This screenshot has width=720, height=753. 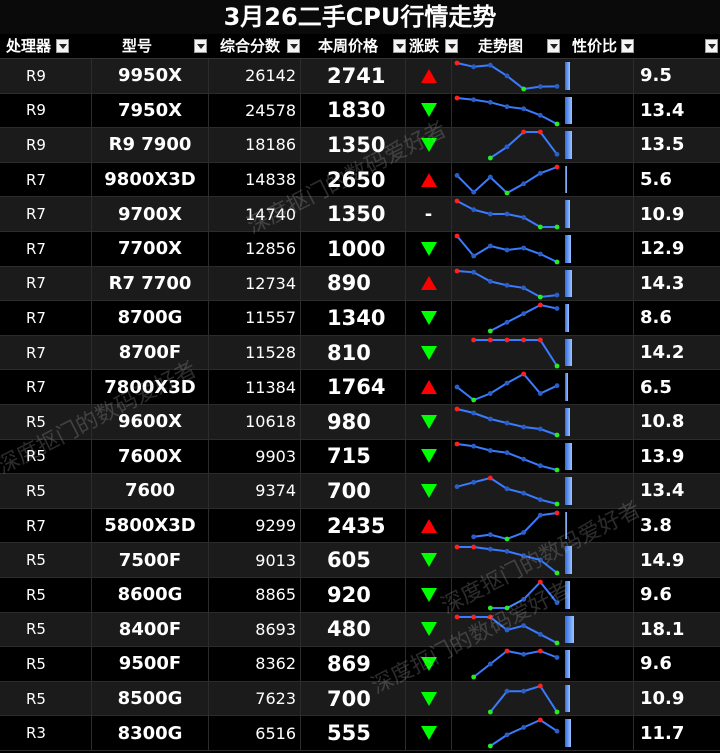 What do you see at coordinates (360, 560) in the screenshot?
I see `table-row: R5 7500F 9013 605 14.9` at bounding box center [360, 560].